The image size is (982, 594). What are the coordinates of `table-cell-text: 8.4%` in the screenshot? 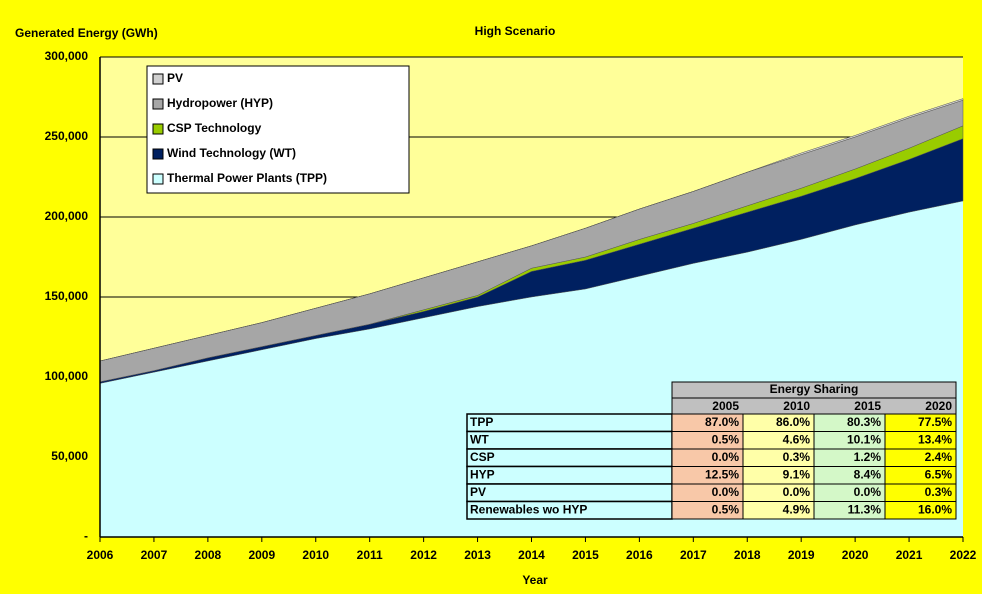 It's located at (868, 474).